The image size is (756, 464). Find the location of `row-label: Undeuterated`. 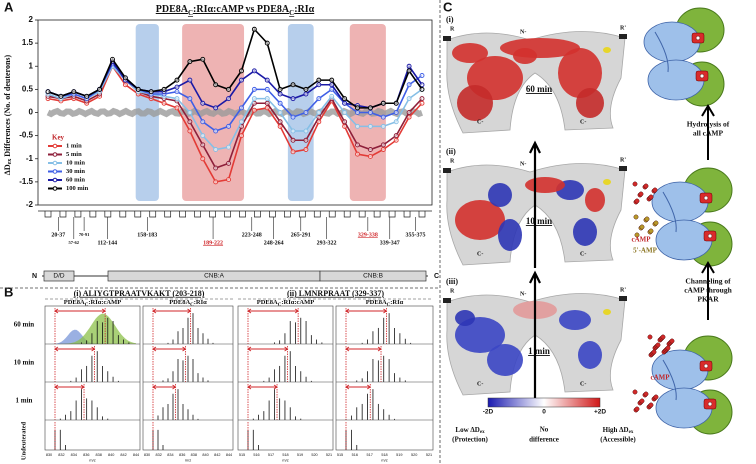

row-label: Undeuterated is located at coordinates (23, 440).